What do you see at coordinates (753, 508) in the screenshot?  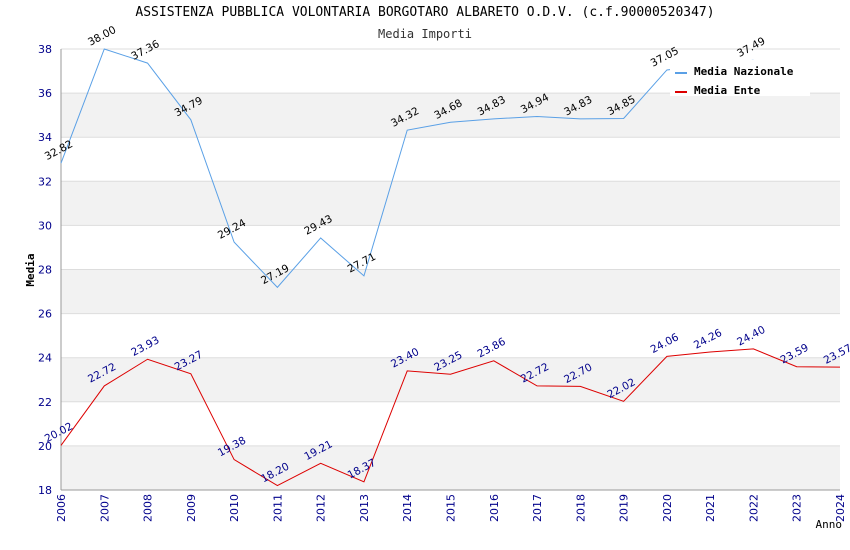 I see `x-tick-label: 2022` at bounding box center [753, 508].